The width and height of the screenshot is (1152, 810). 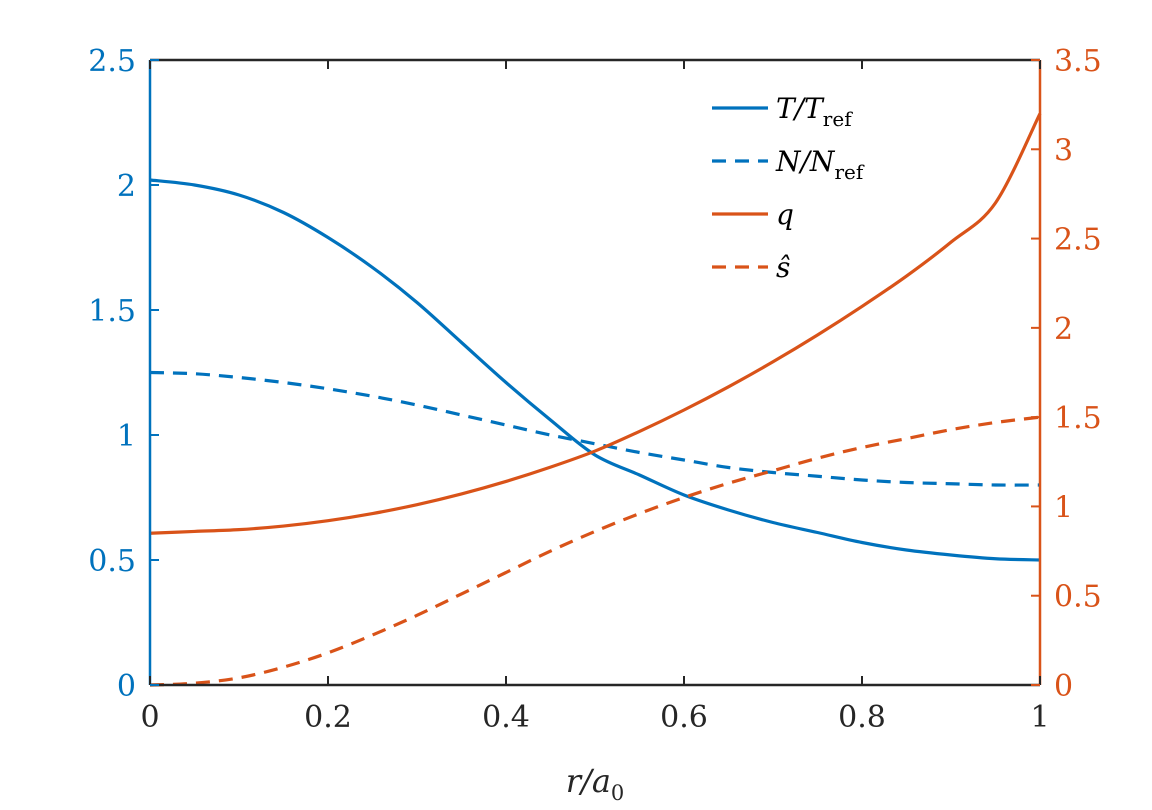 What do you see at coordinates (1078, 418) in the screenshot?
I see `right-y-tick-label: 1.5` at bounding box center [1078, 418].